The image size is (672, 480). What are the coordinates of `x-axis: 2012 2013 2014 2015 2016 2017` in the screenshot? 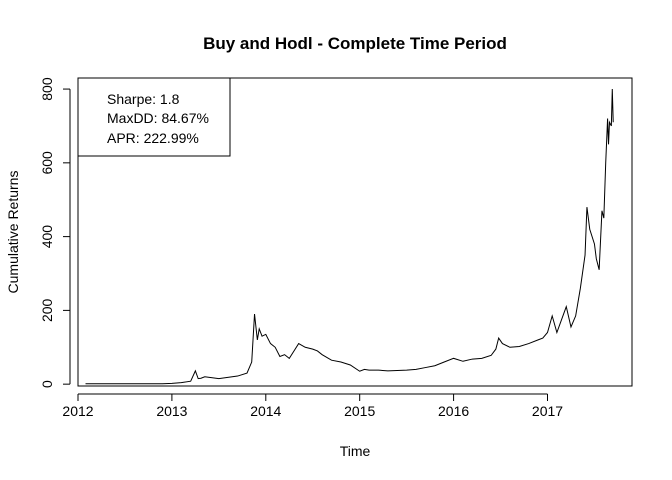 It's located at (312, 406).